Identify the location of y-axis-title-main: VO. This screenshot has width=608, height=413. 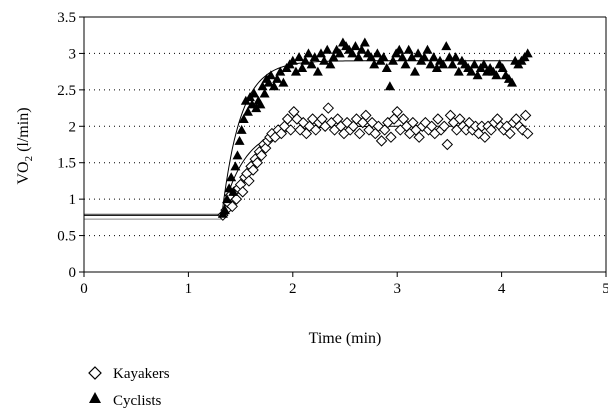
(23, 172).